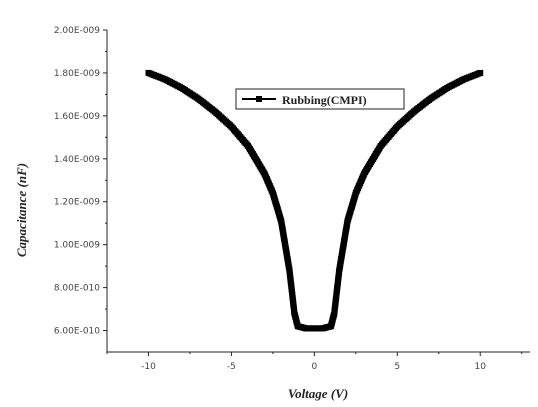 The height and width of the screenshot is (407, 538). Describe the element at coordinates (77, 246) in the screenshot. I see `y-tick-label: 1.00E-009` at that location.